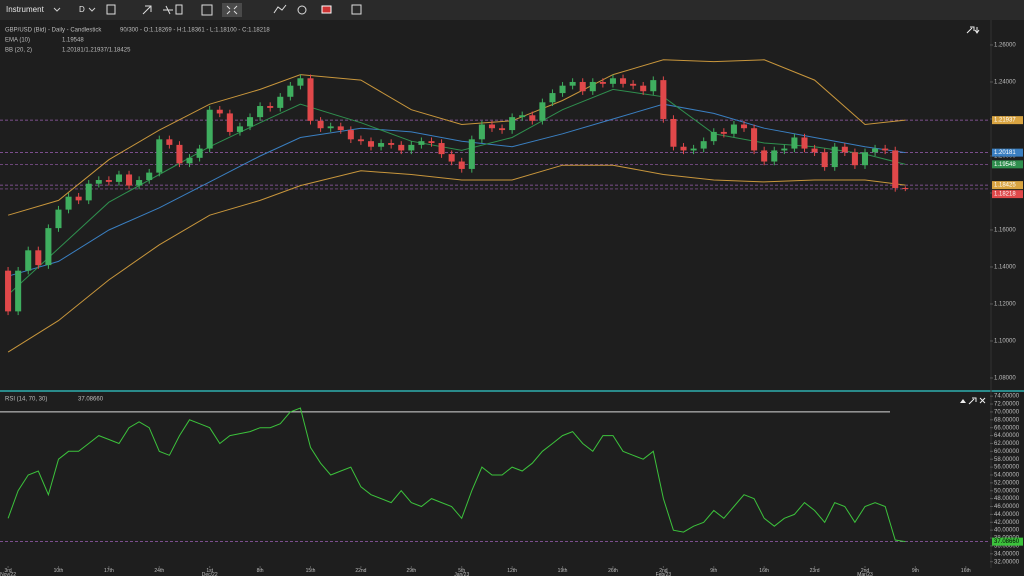  What do you see at coordinates (311, 571) in the screenshot?
I see `x-tick-label: 15th` at bounding box center [311, 571].